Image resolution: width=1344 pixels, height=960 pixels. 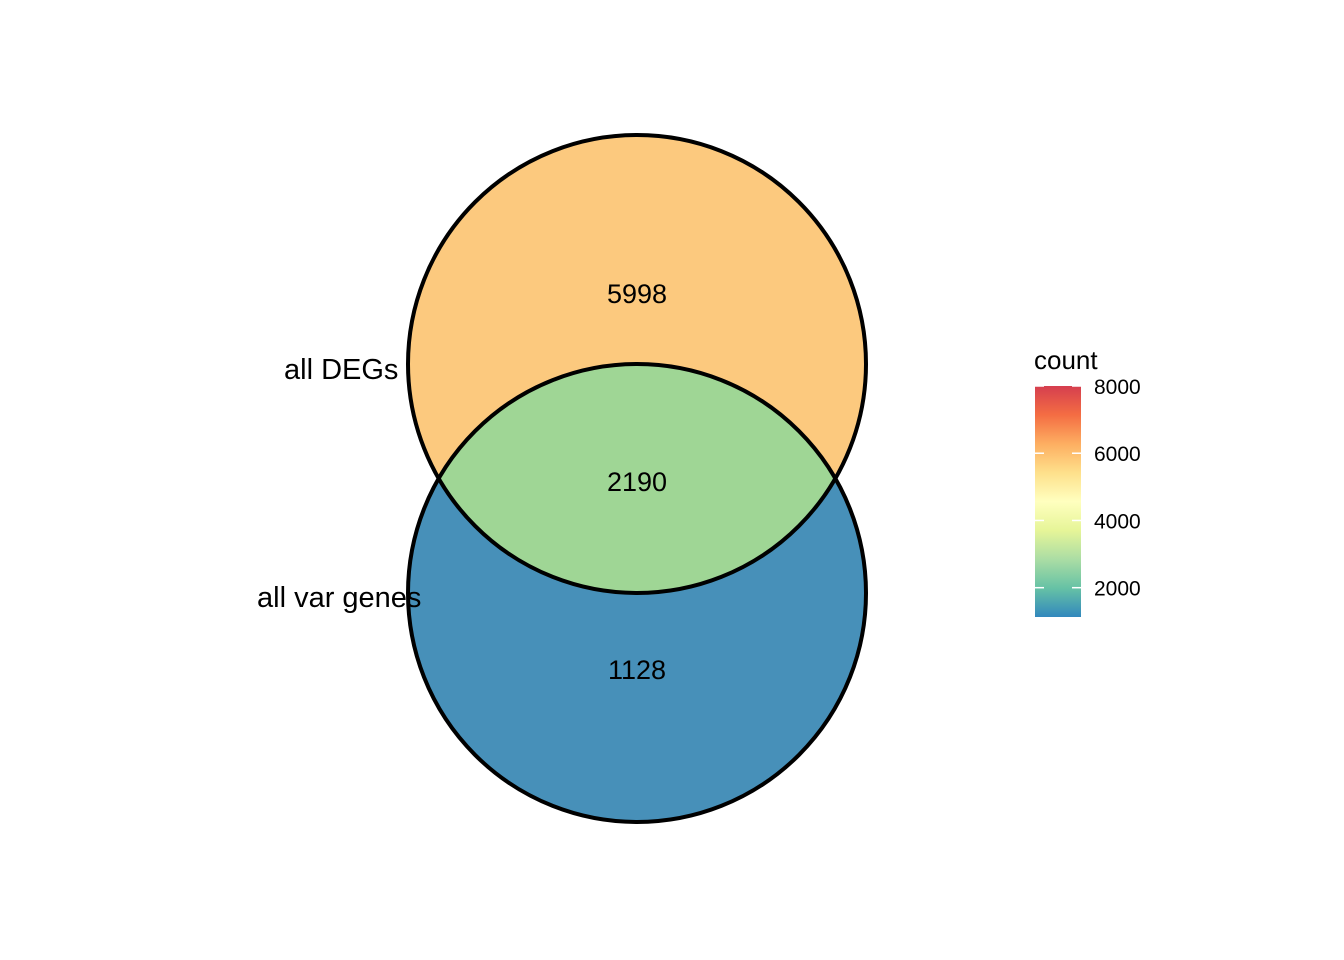 I want to click on legend-tick-label: 4000, so click(x=1117, y=521).